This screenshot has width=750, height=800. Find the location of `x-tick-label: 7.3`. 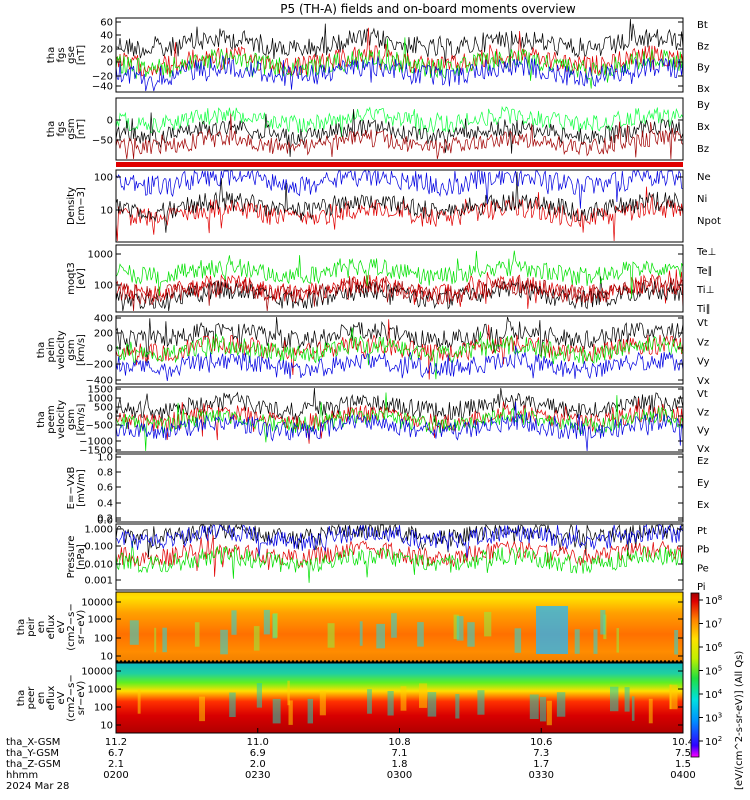

x-tick-label: 7.3 is located at coordinates (541, 753).